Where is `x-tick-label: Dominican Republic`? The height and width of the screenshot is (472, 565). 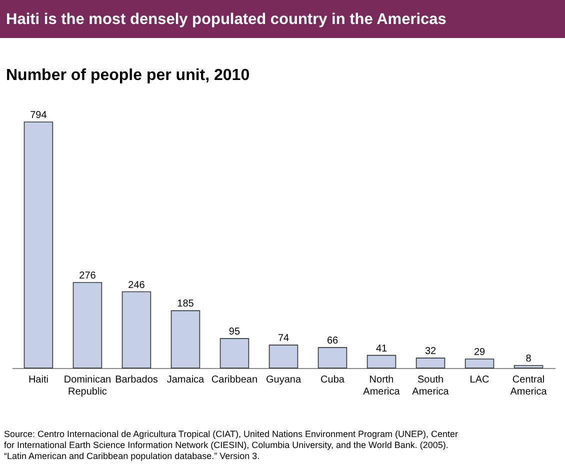
x-tick-label: Dominican Republic is located at coordinates (88, 386).